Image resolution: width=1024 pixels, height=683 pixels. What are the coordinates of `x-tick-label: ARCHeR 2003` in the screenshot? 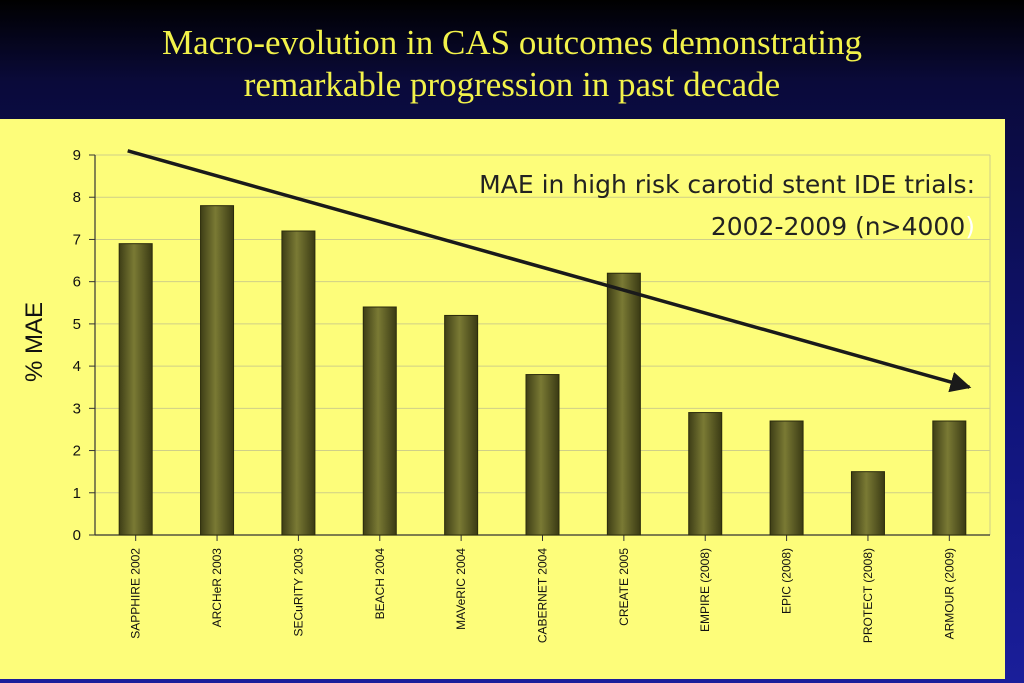 It's located at (217, 588).